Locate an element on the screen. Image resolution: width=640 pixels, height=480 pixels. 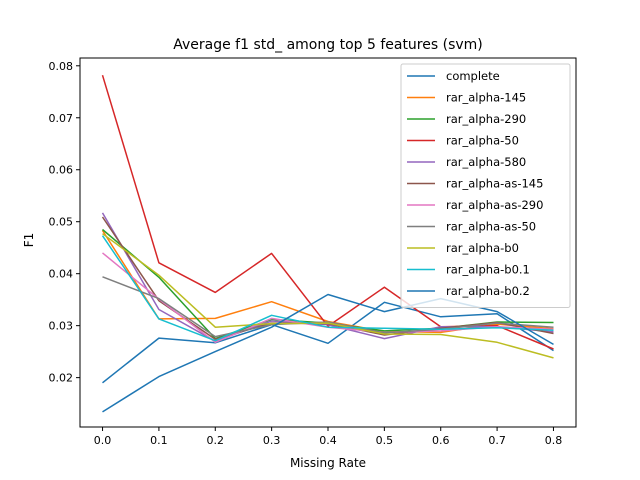
x-tick-label: 0.5 is located at coordinates (385, 440).